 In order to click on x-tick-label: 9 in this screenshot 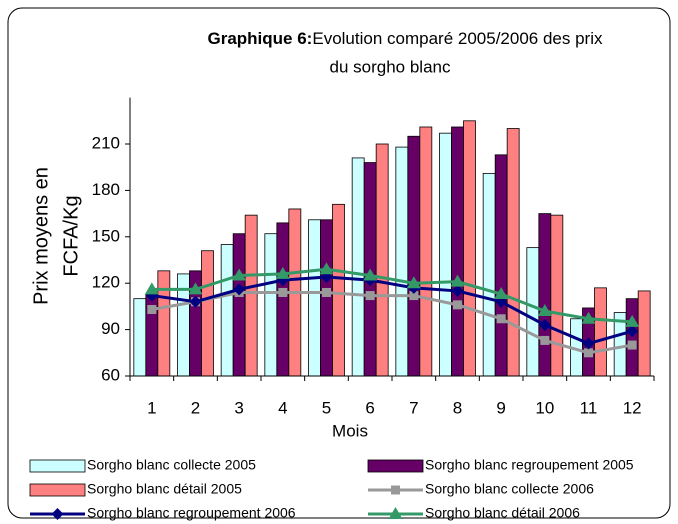, I will do `click(500, 407)`.